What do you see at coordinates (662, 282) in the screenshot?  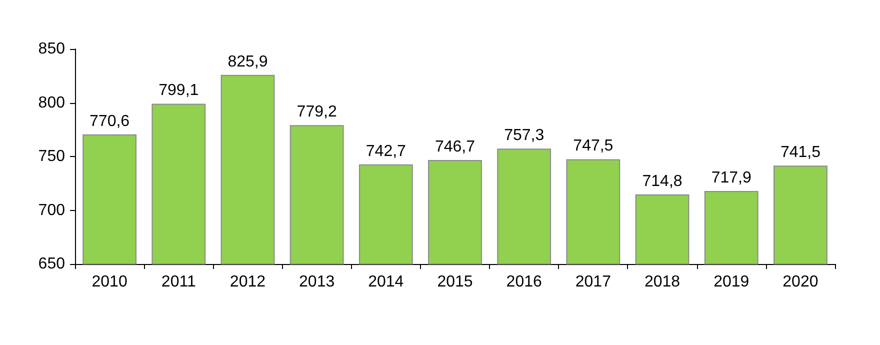 I see `x-tick-label: 2018` at bounding box center [662, 282].